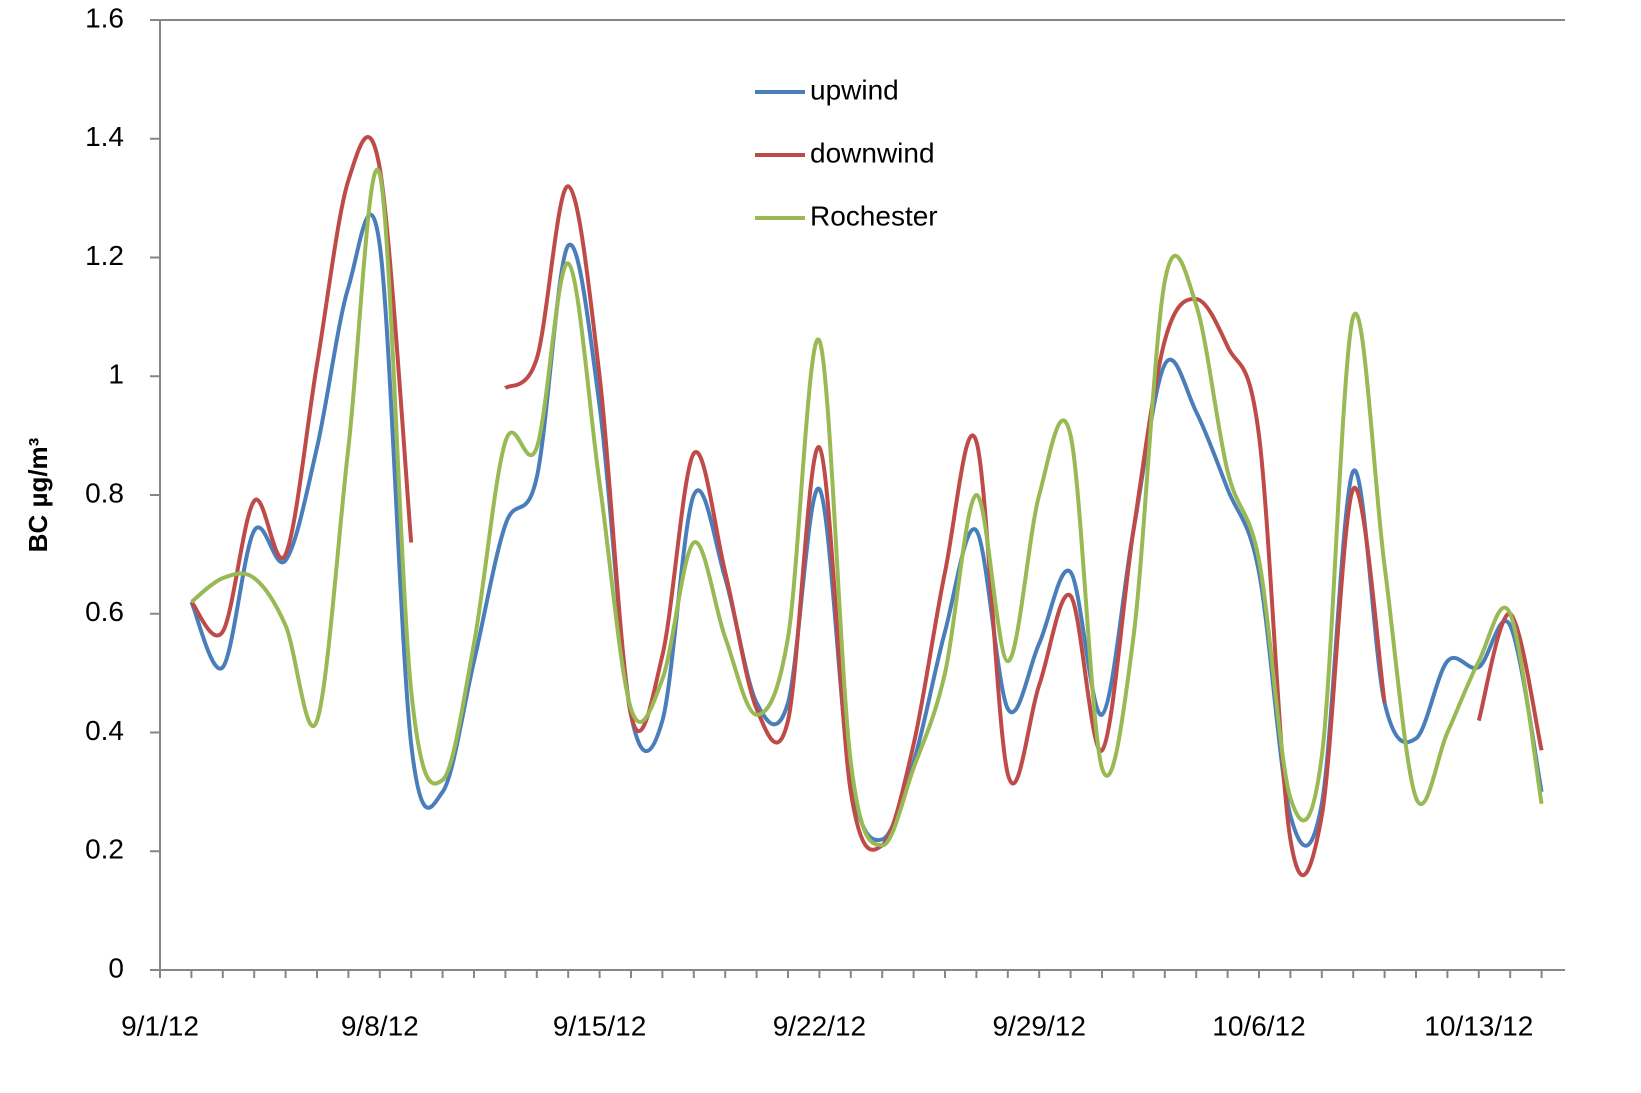 This screenshot has height=1093, width=1641. I want to click on y-tick-label: 1, so click(116, 374).